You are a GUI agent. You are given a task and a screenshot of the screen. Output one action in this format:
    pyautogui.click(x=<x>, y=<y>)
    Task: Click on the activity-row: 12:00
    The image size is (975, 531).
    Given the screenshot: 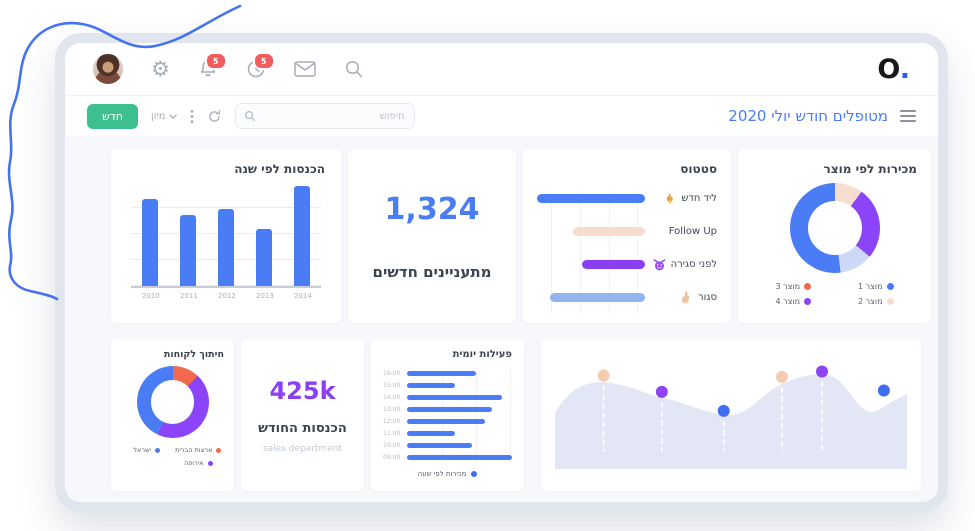 What is the action you would take?
    pyautogui.click(x=447, y=421)
    